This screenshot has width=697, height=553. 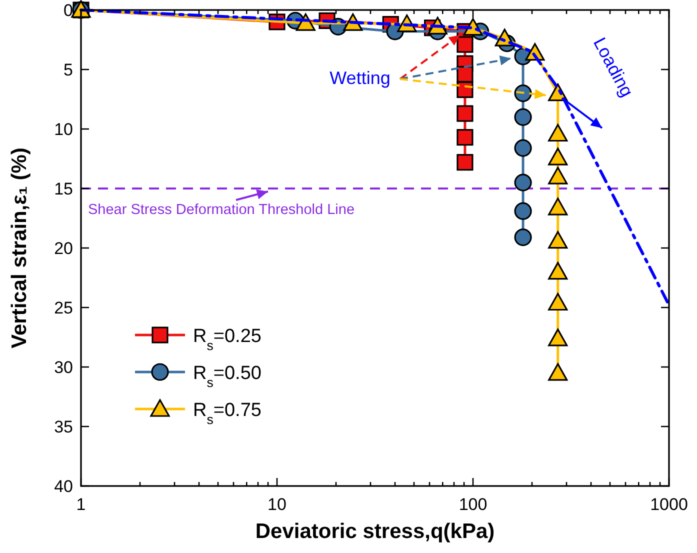 What do you see at coordinates (68, 10) in the screenshot?
I see `y-tick-label: 0` at bounding box center [68, 10].